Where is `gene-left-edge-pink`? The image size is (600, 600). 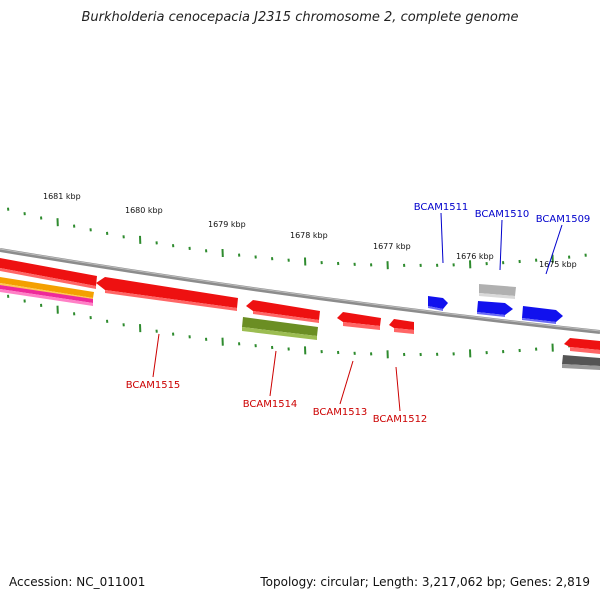 gene-left-edge-pink is located at coordinates (46, 295).